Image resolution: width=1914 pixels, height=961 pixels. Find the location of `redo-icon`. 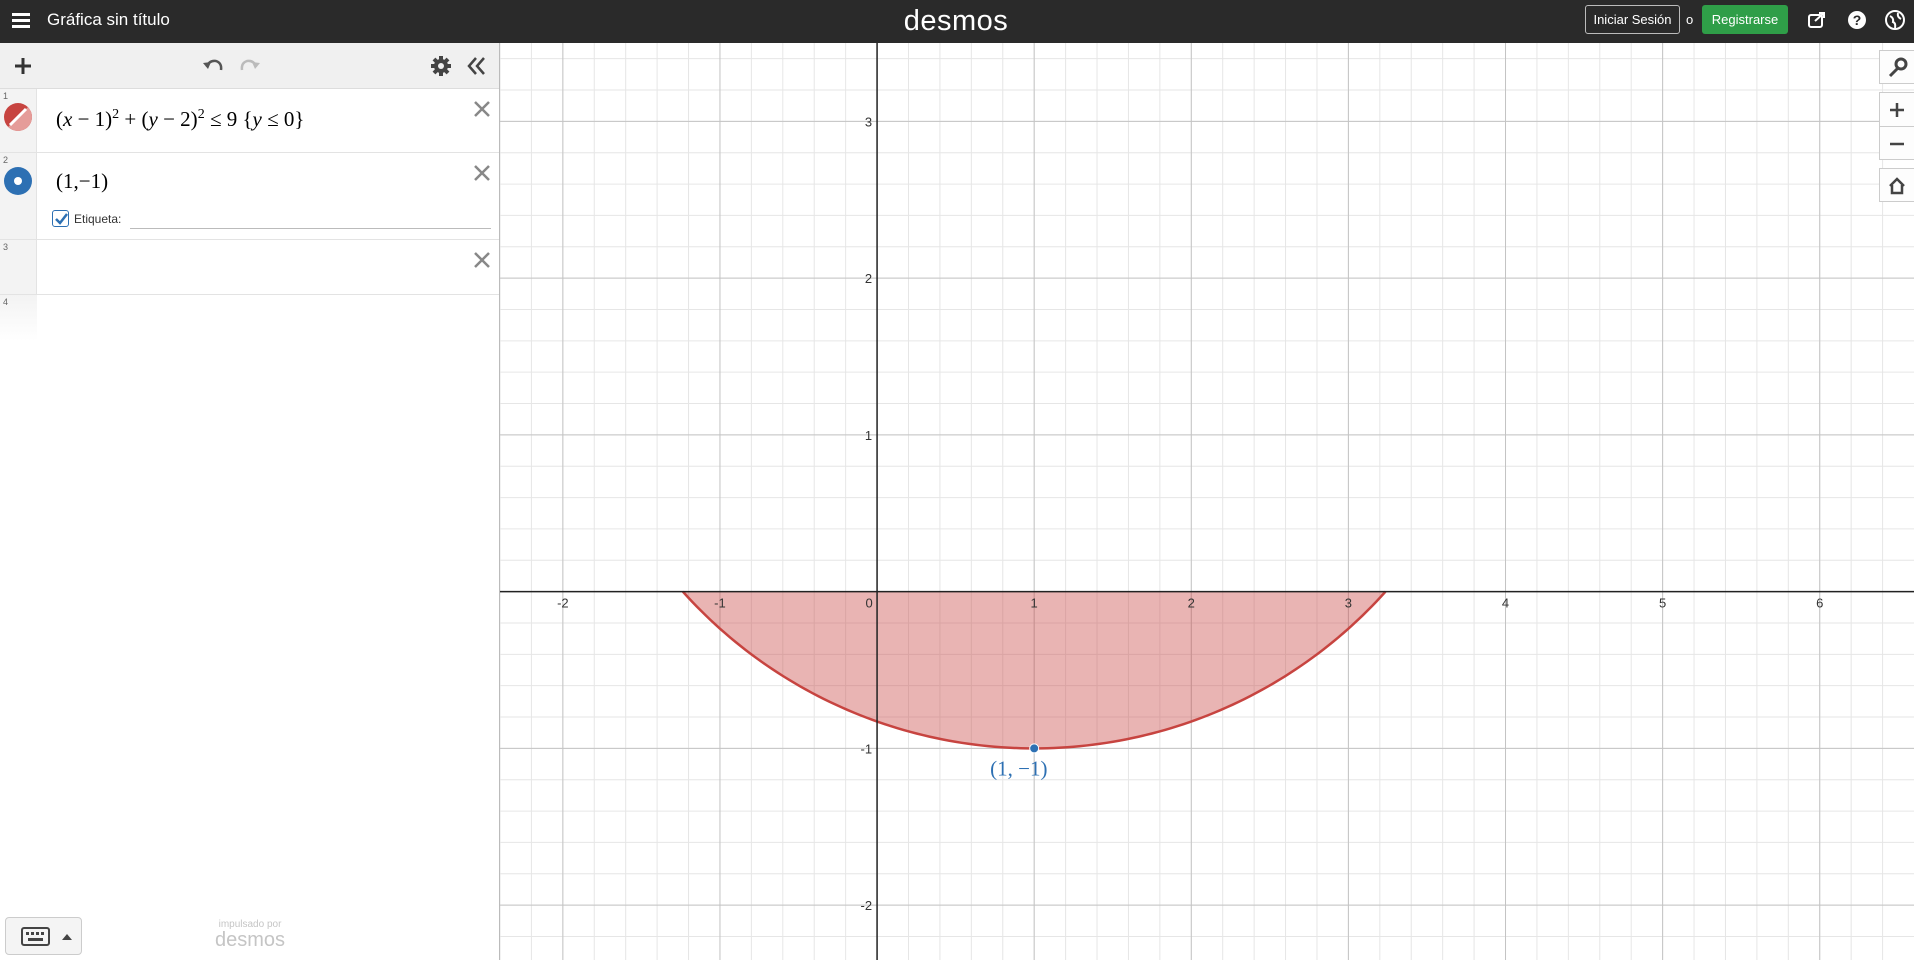

redo-icon is located at coordinates (250, 66).